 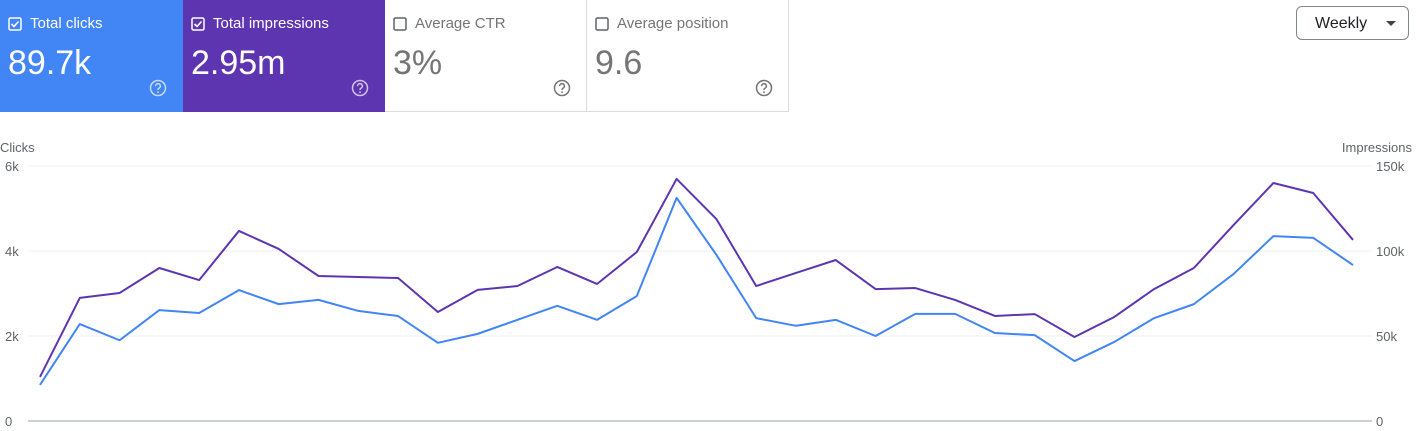 What do you see at coordinates (12, 251) in the screenshot?
I see `y-tick-label: 4k` at bounding box center [12, 251].